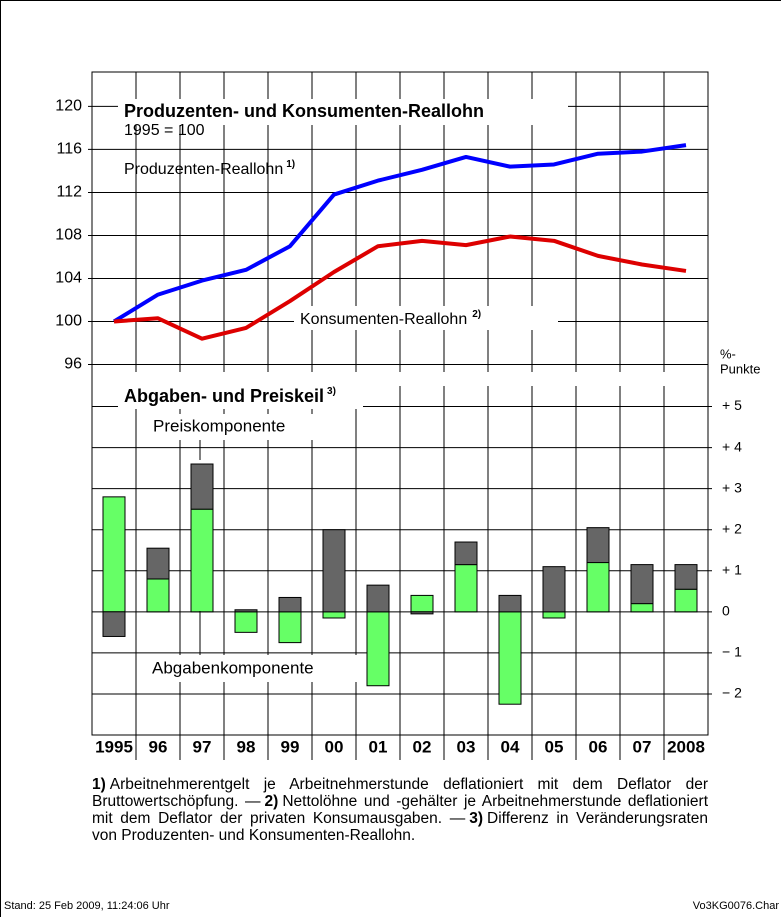 This screenshot has width=781, height=917. What do you see at coordinates (732, 405) in the screenshot?
I see `y2-tick-label: + 5` at bounding box center [732, 405].